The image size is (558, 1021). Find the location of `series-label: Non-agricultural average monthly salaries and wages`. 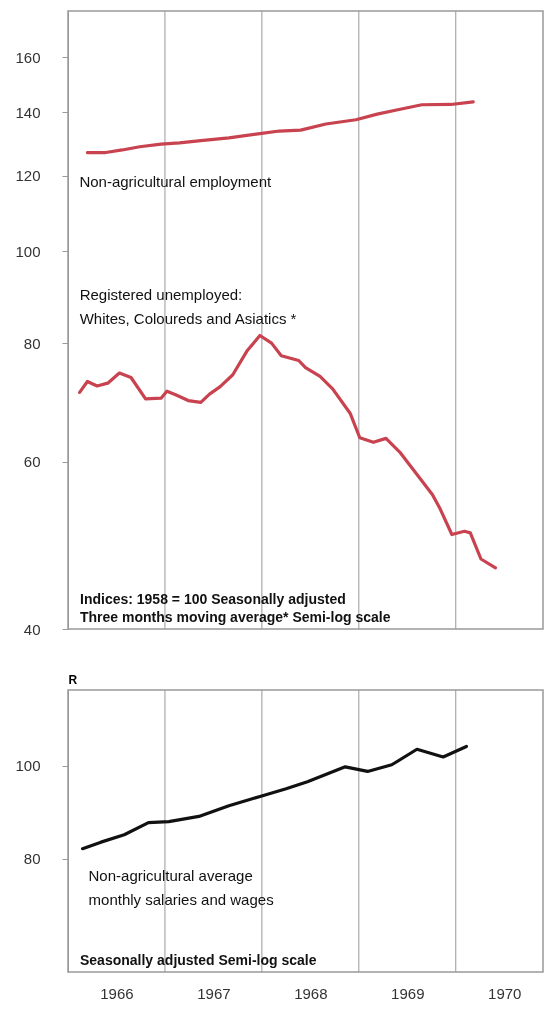

series-label: Non-agricultural average monthly salaries and wages is located at coordinates (181, 887).